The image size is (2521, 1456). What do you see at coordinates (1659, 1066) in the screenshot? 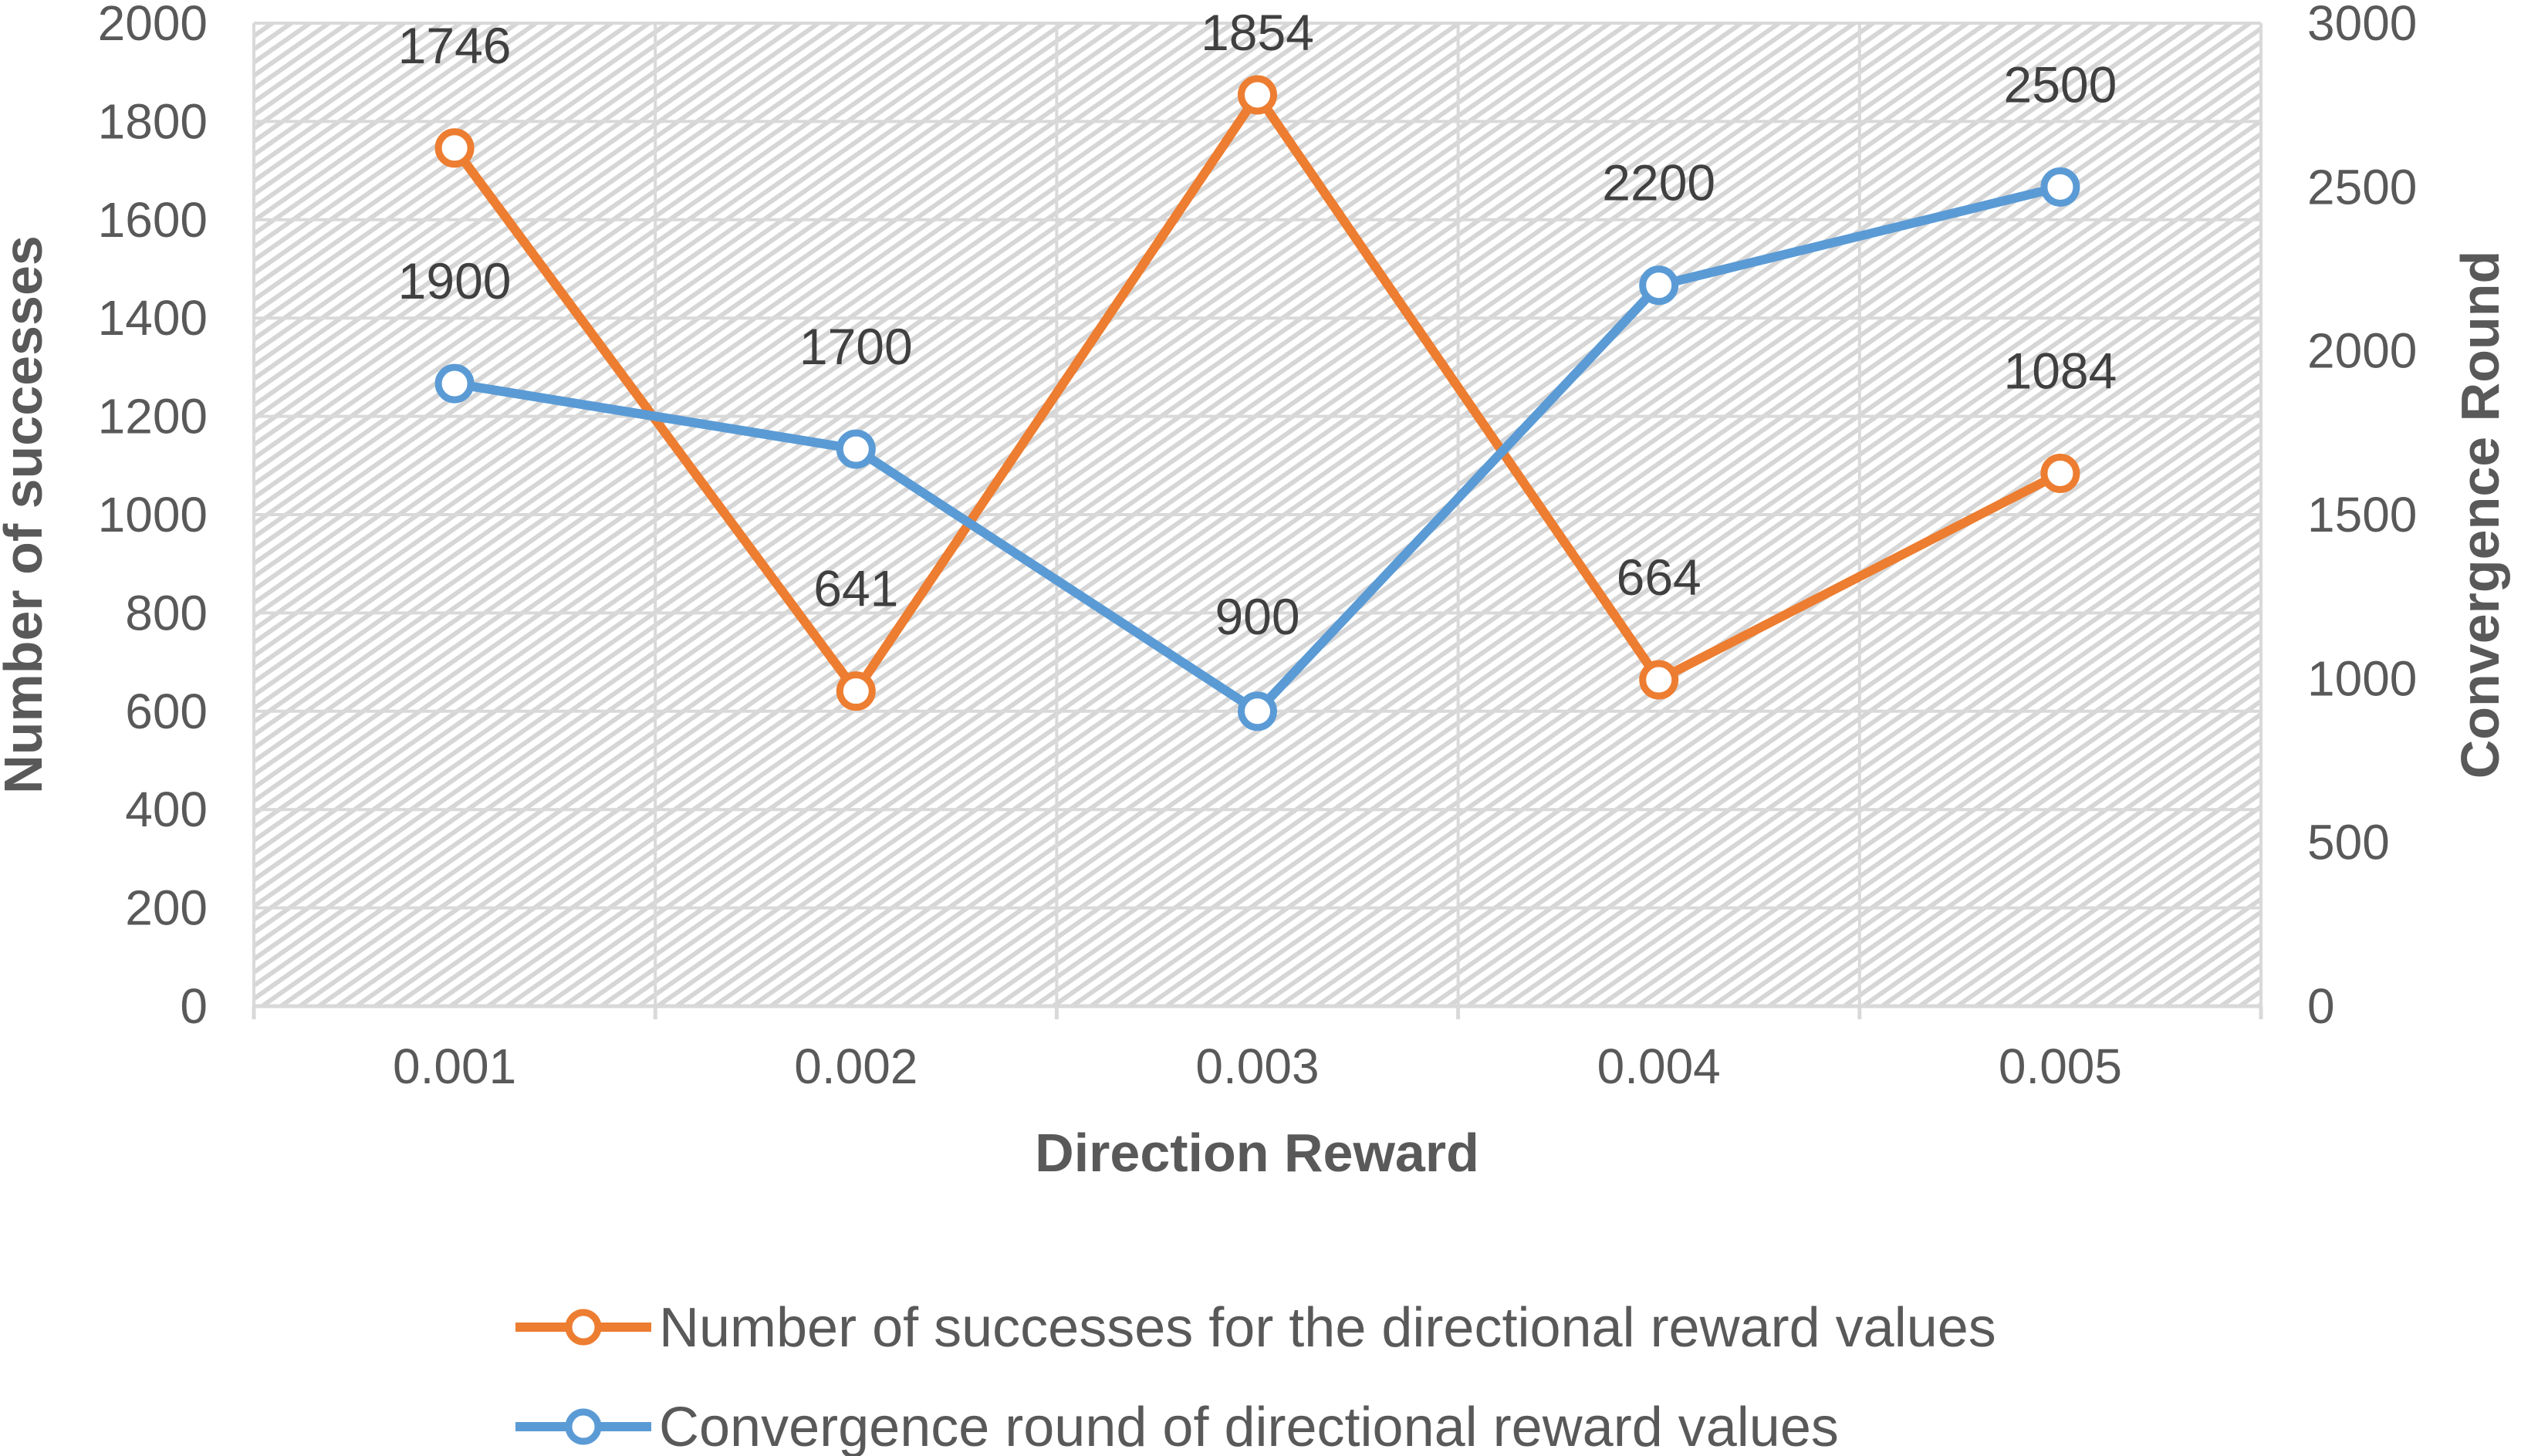
I see `x-tick-label: 0.004` at bounding box center [1659, 1066].